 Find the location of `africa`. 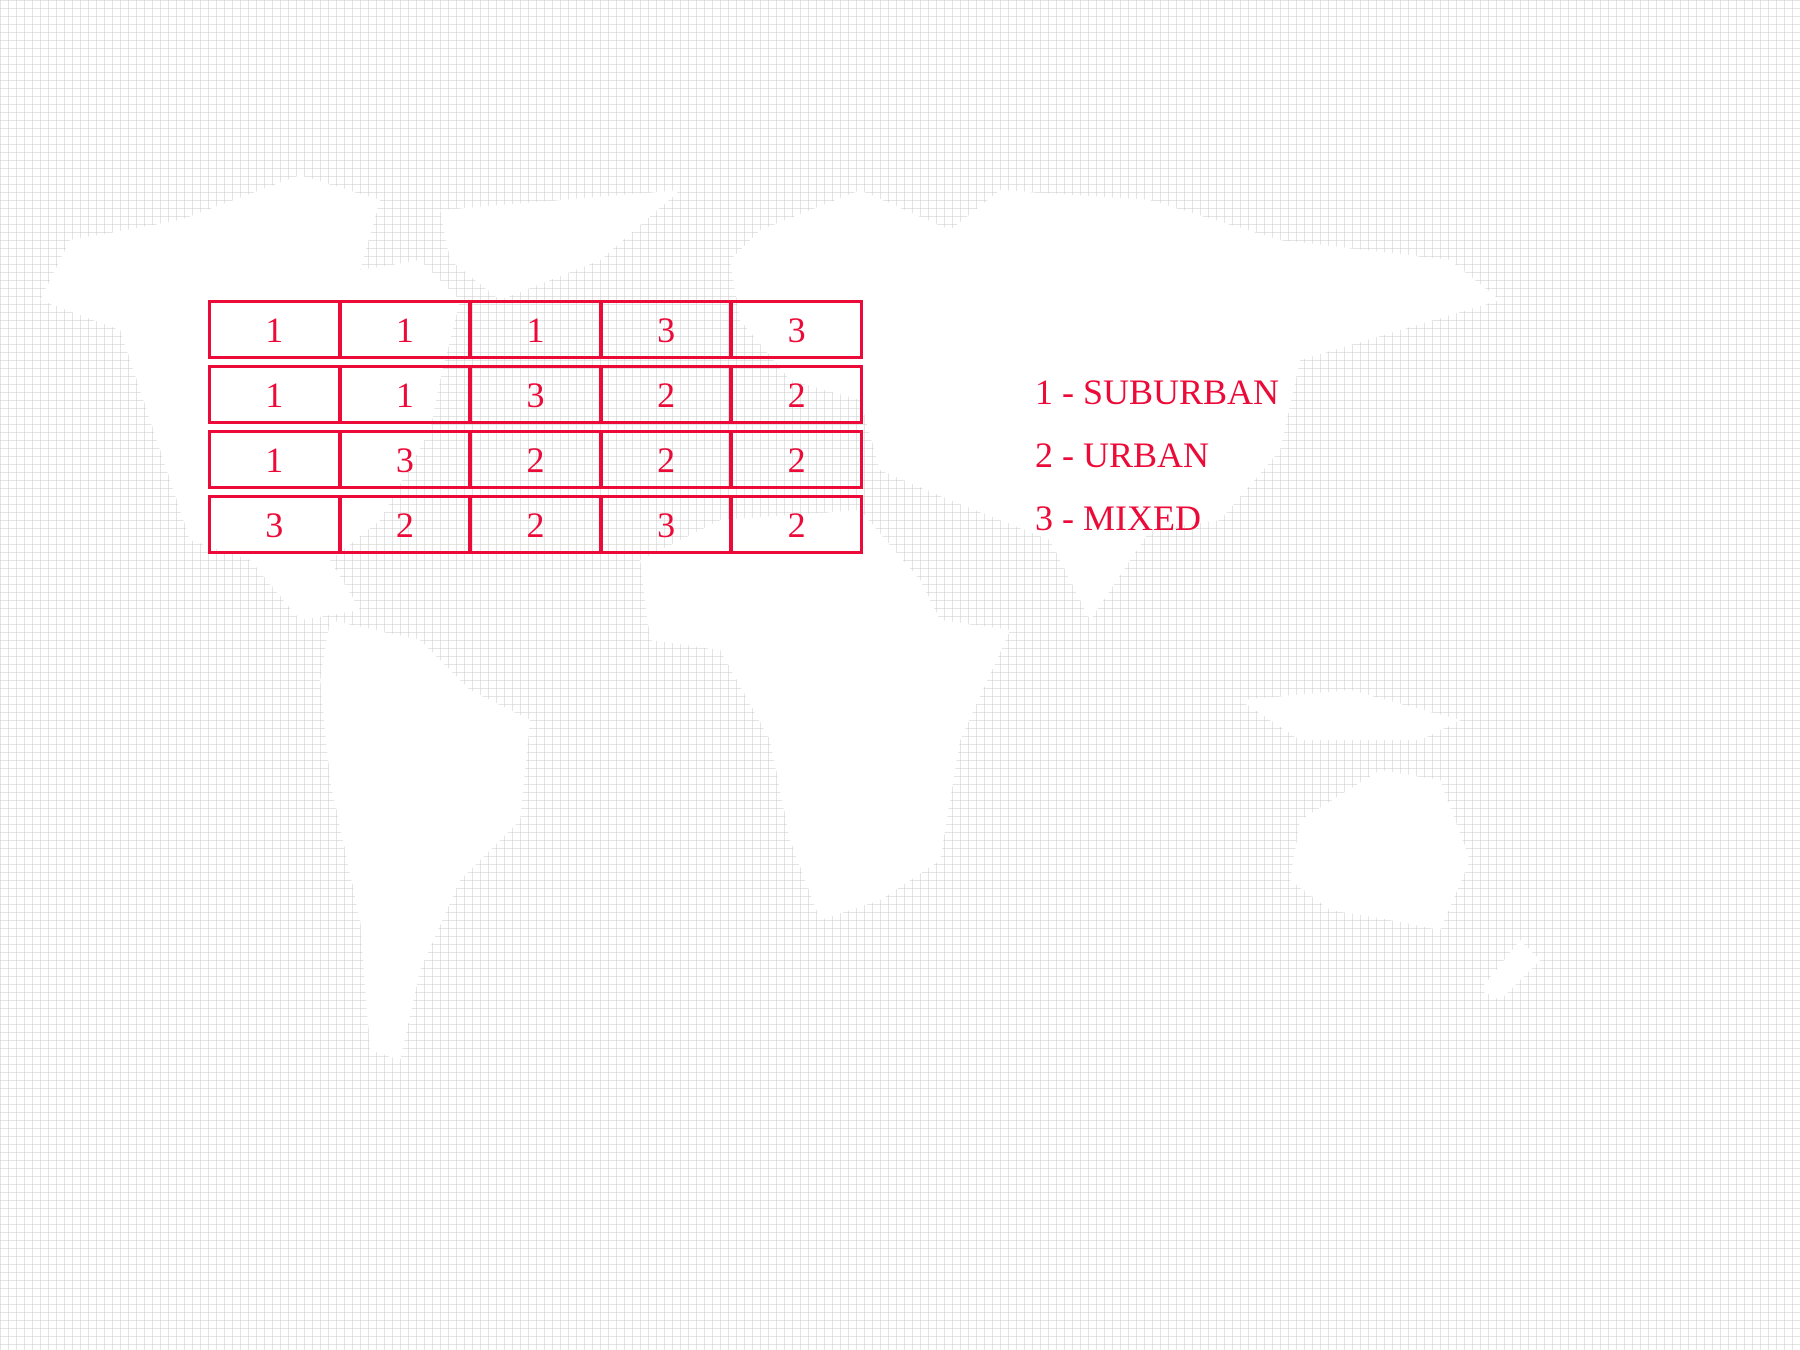

africa is located at coordinates (825, 715).